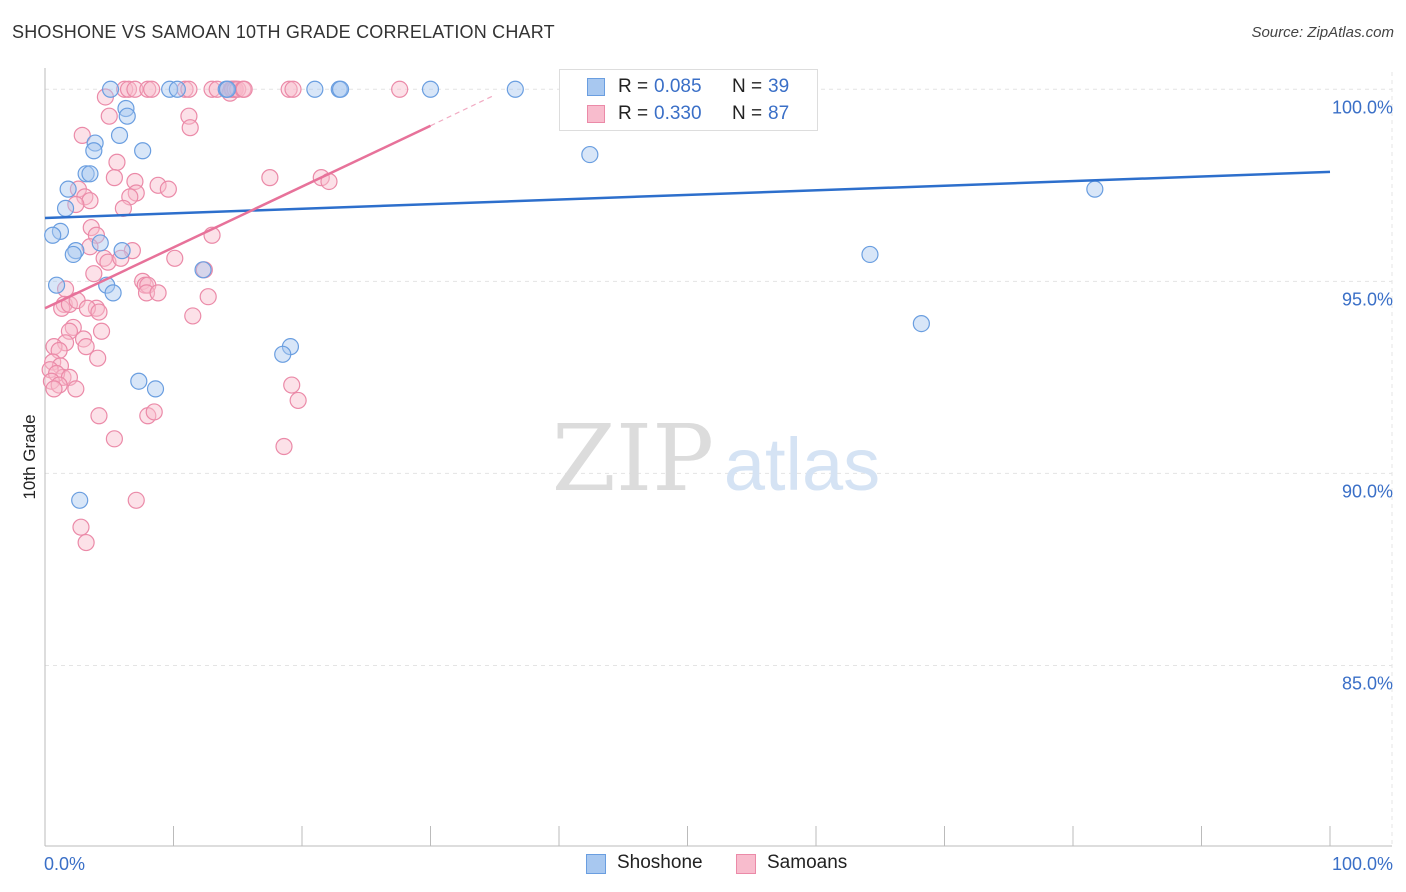  I want to click on source-label: Source: ZipAtlas.com, so click(1322, 32).